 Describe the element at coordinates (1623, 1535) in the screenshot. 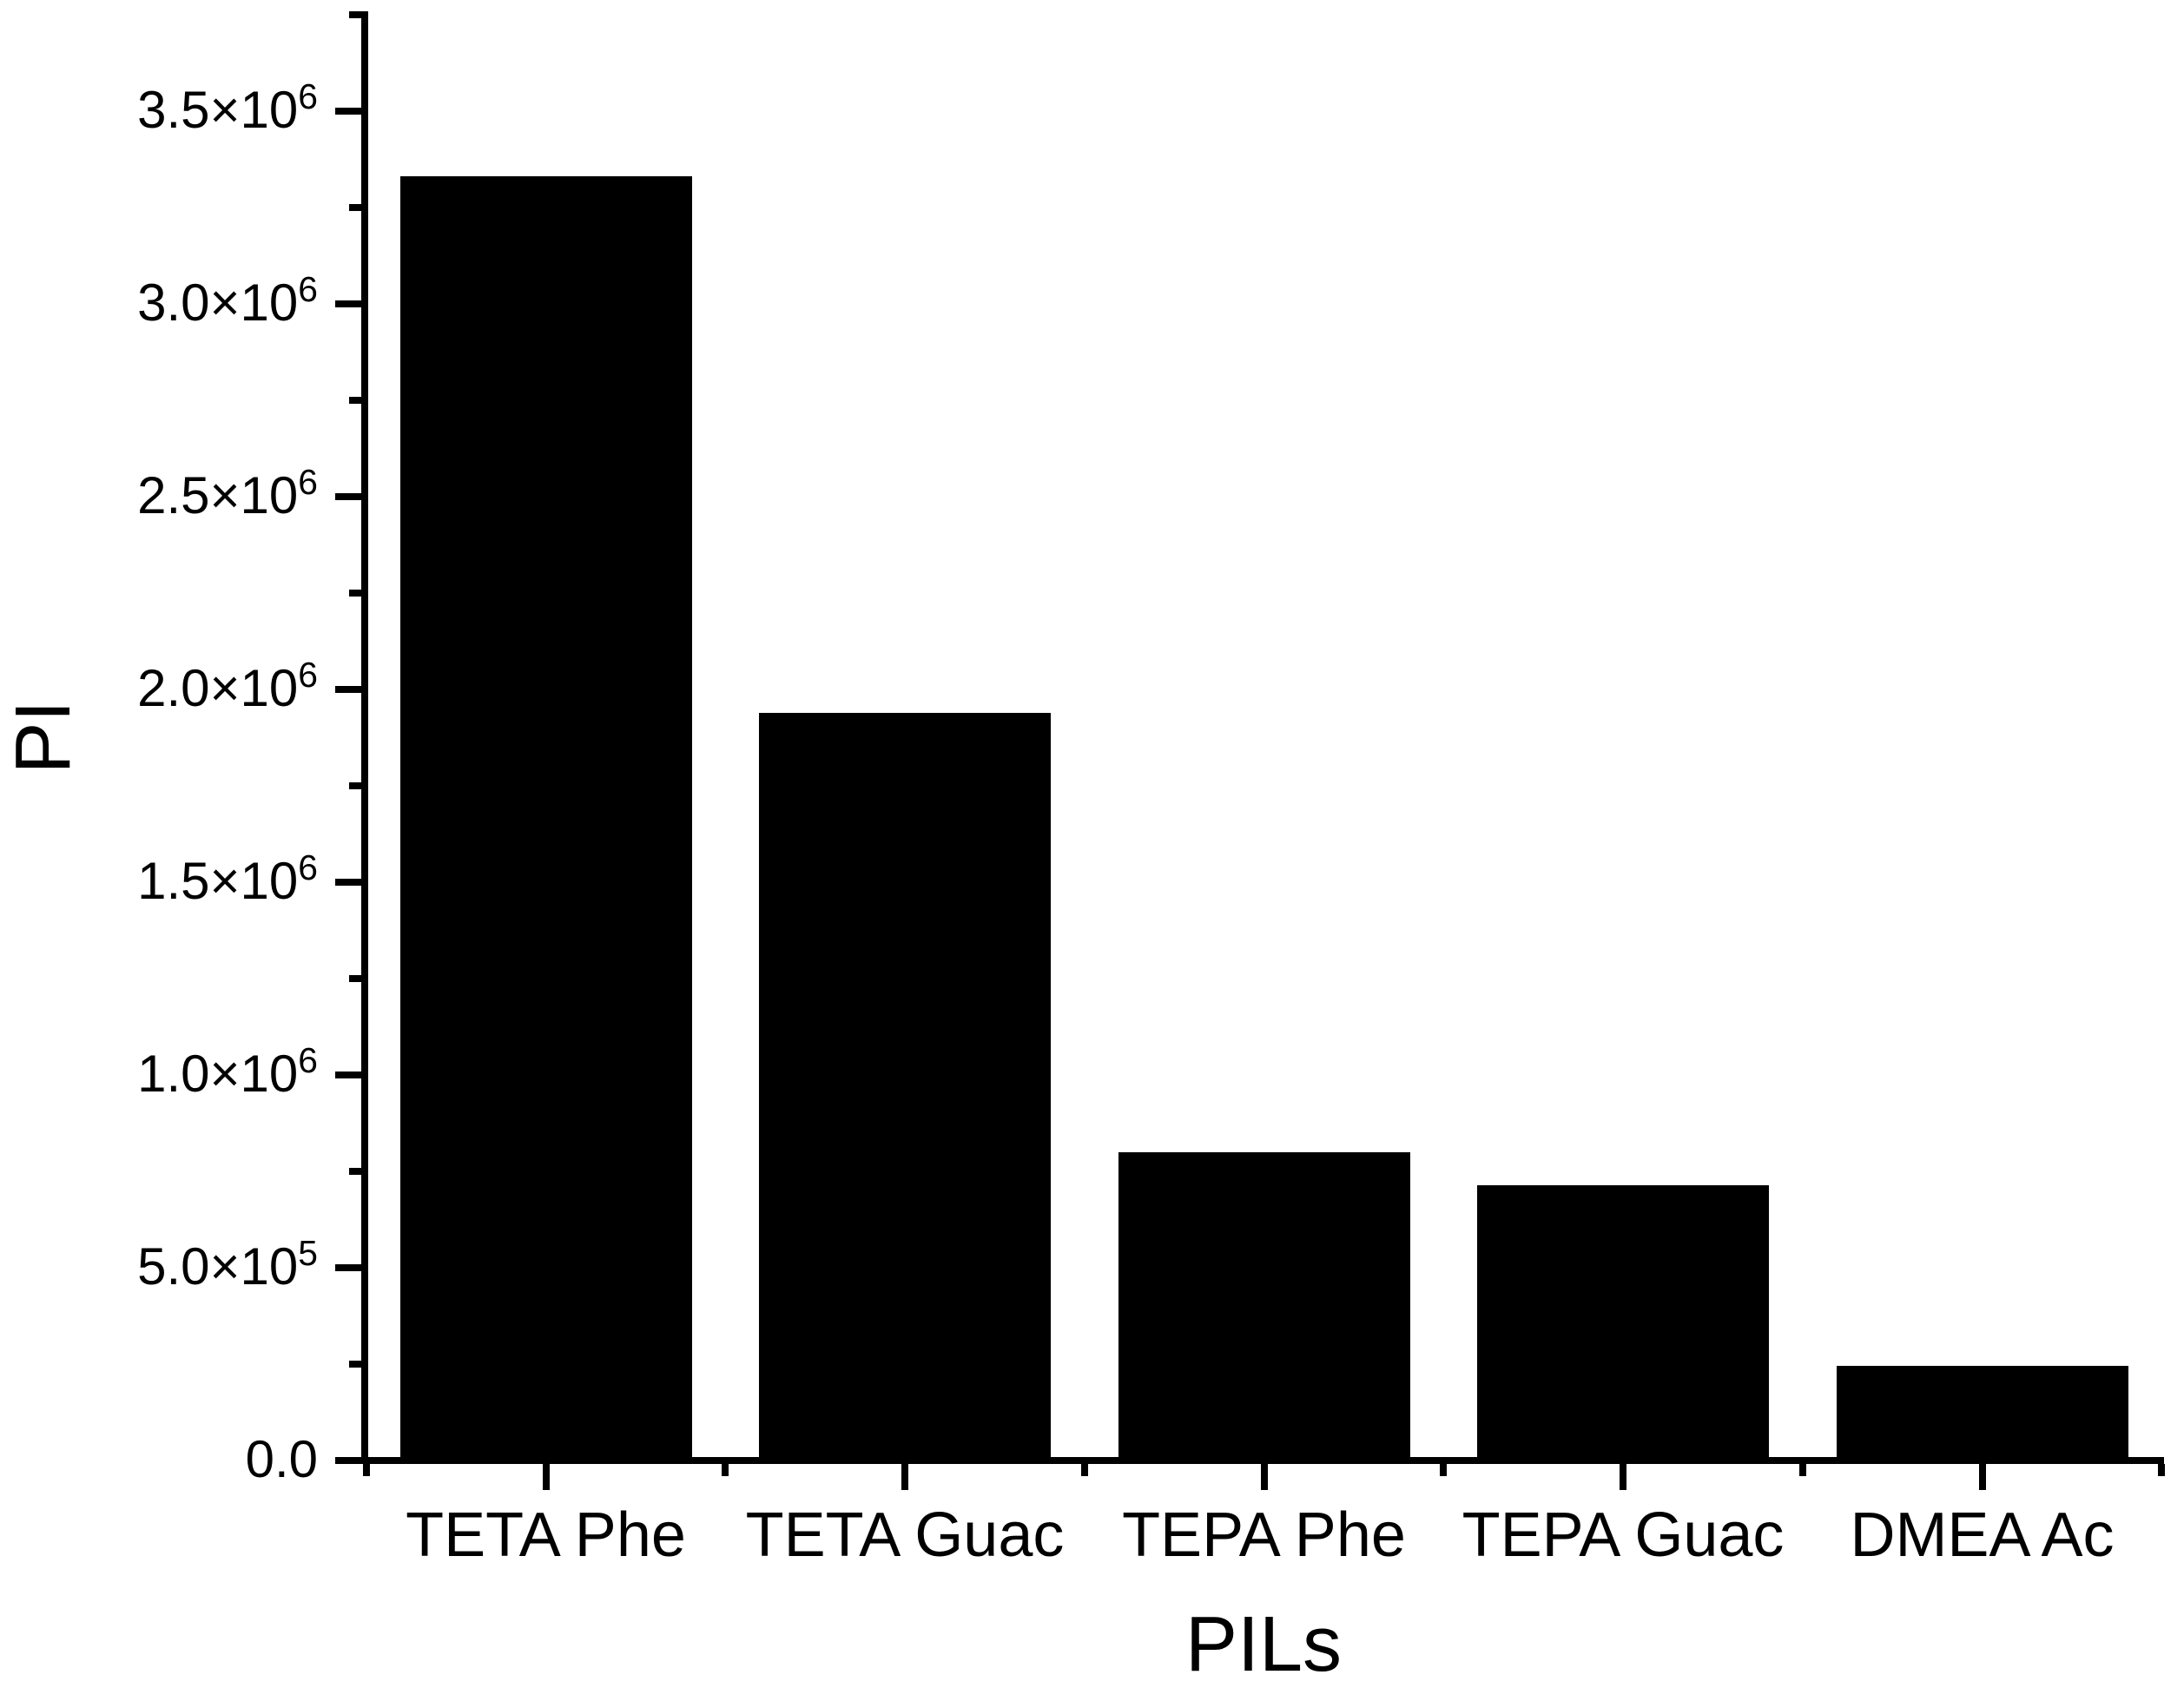

I see `category-label: TEPA Guac` at that location.